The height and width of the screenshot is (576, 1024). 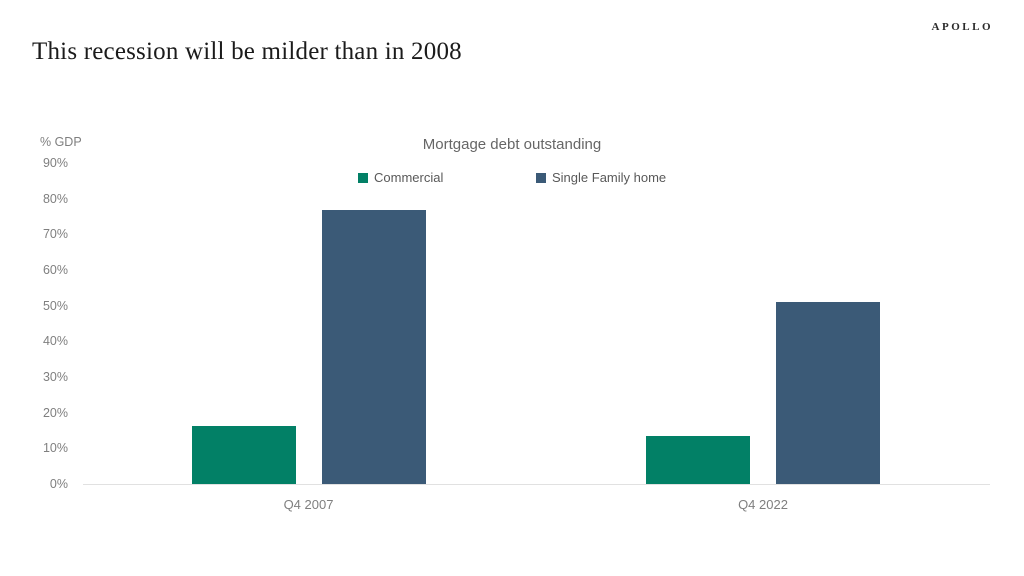 What do you see at coordinates (61, 142) in the screenshot?
I see `y-axis-unit-label: % GDP` at bounding box center [61, 142].